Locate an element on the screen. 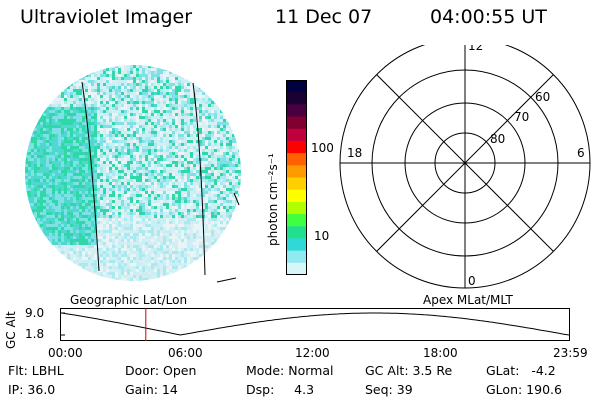 The height and width of the screenshot is (400, 600). lat-label-60: 60 is located at coordinates (542, 97).